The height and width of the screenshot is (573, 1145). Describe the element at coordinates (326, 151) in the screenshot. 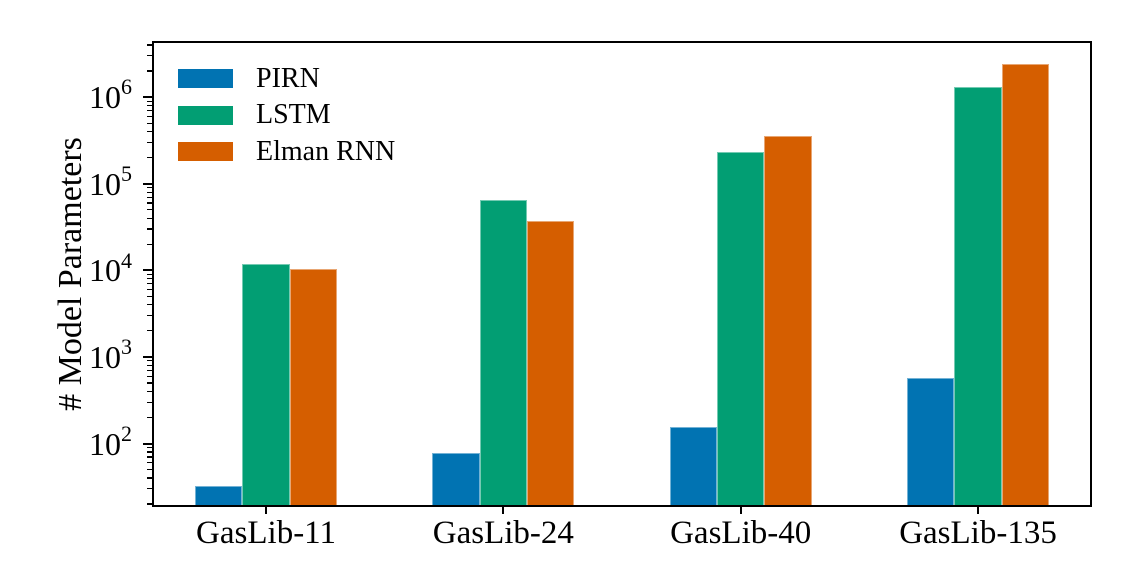

I see `legend-label: Elman RNN` at that location.